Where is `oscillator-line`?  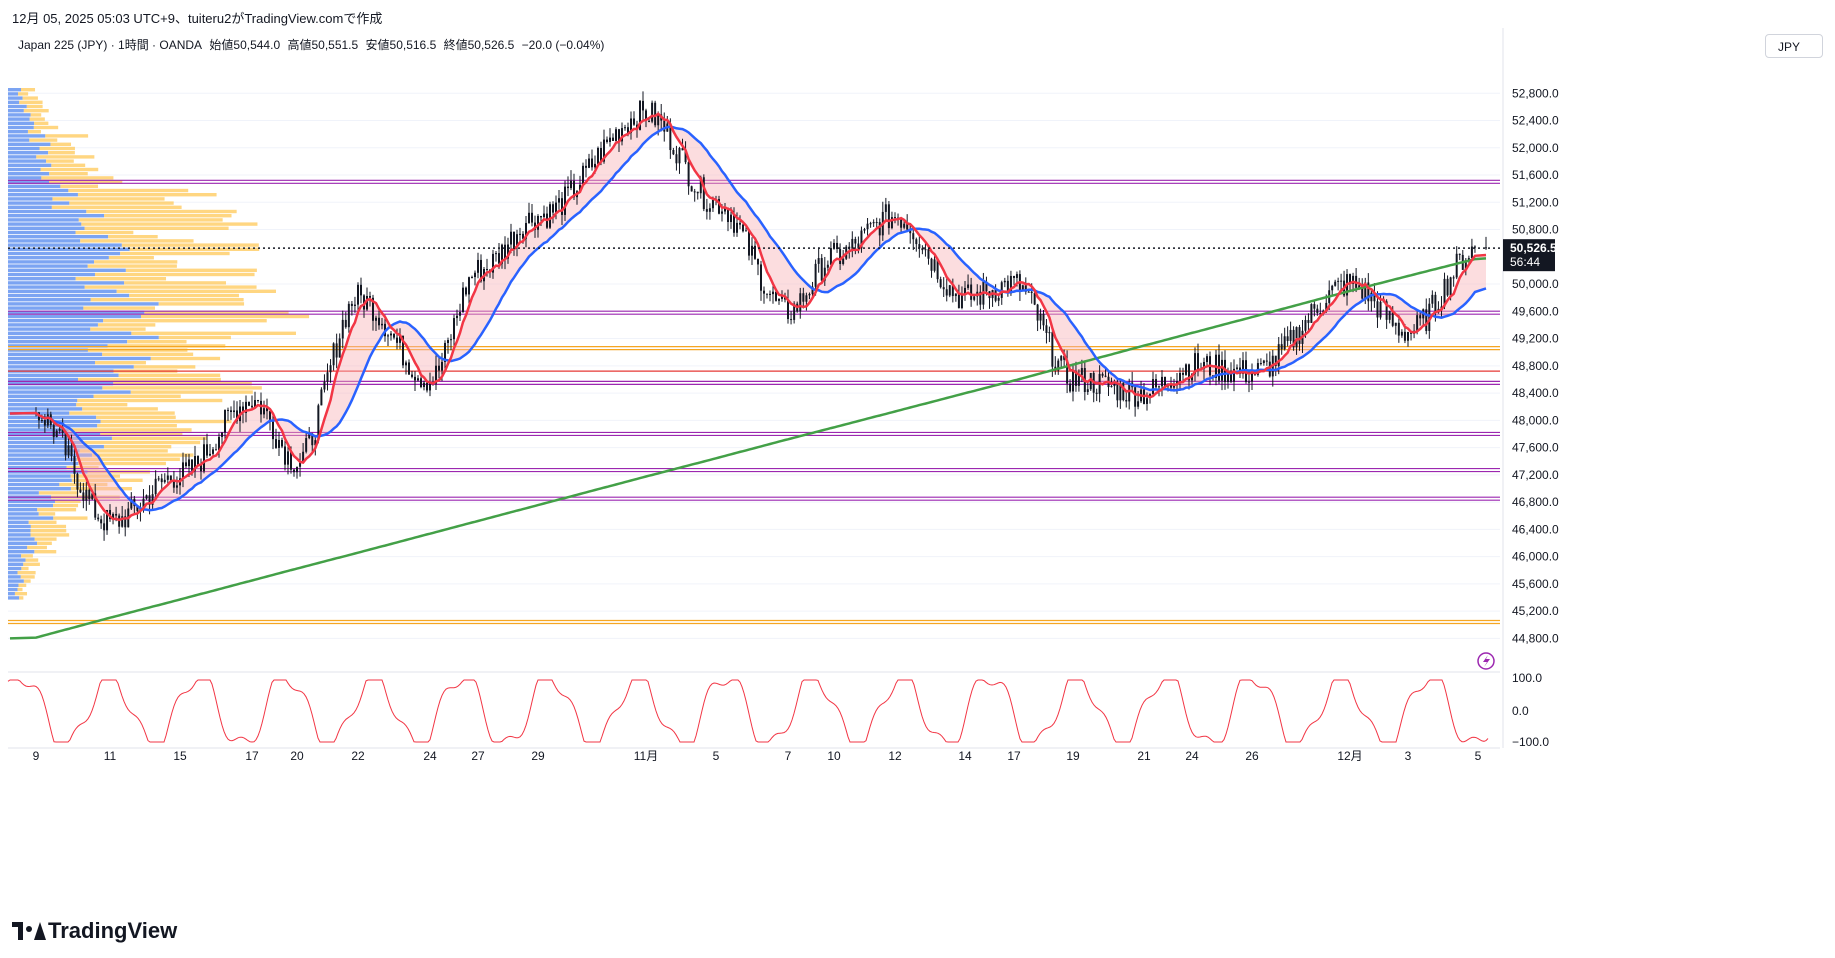 oscillator-line is located at coordinates (748, 711).